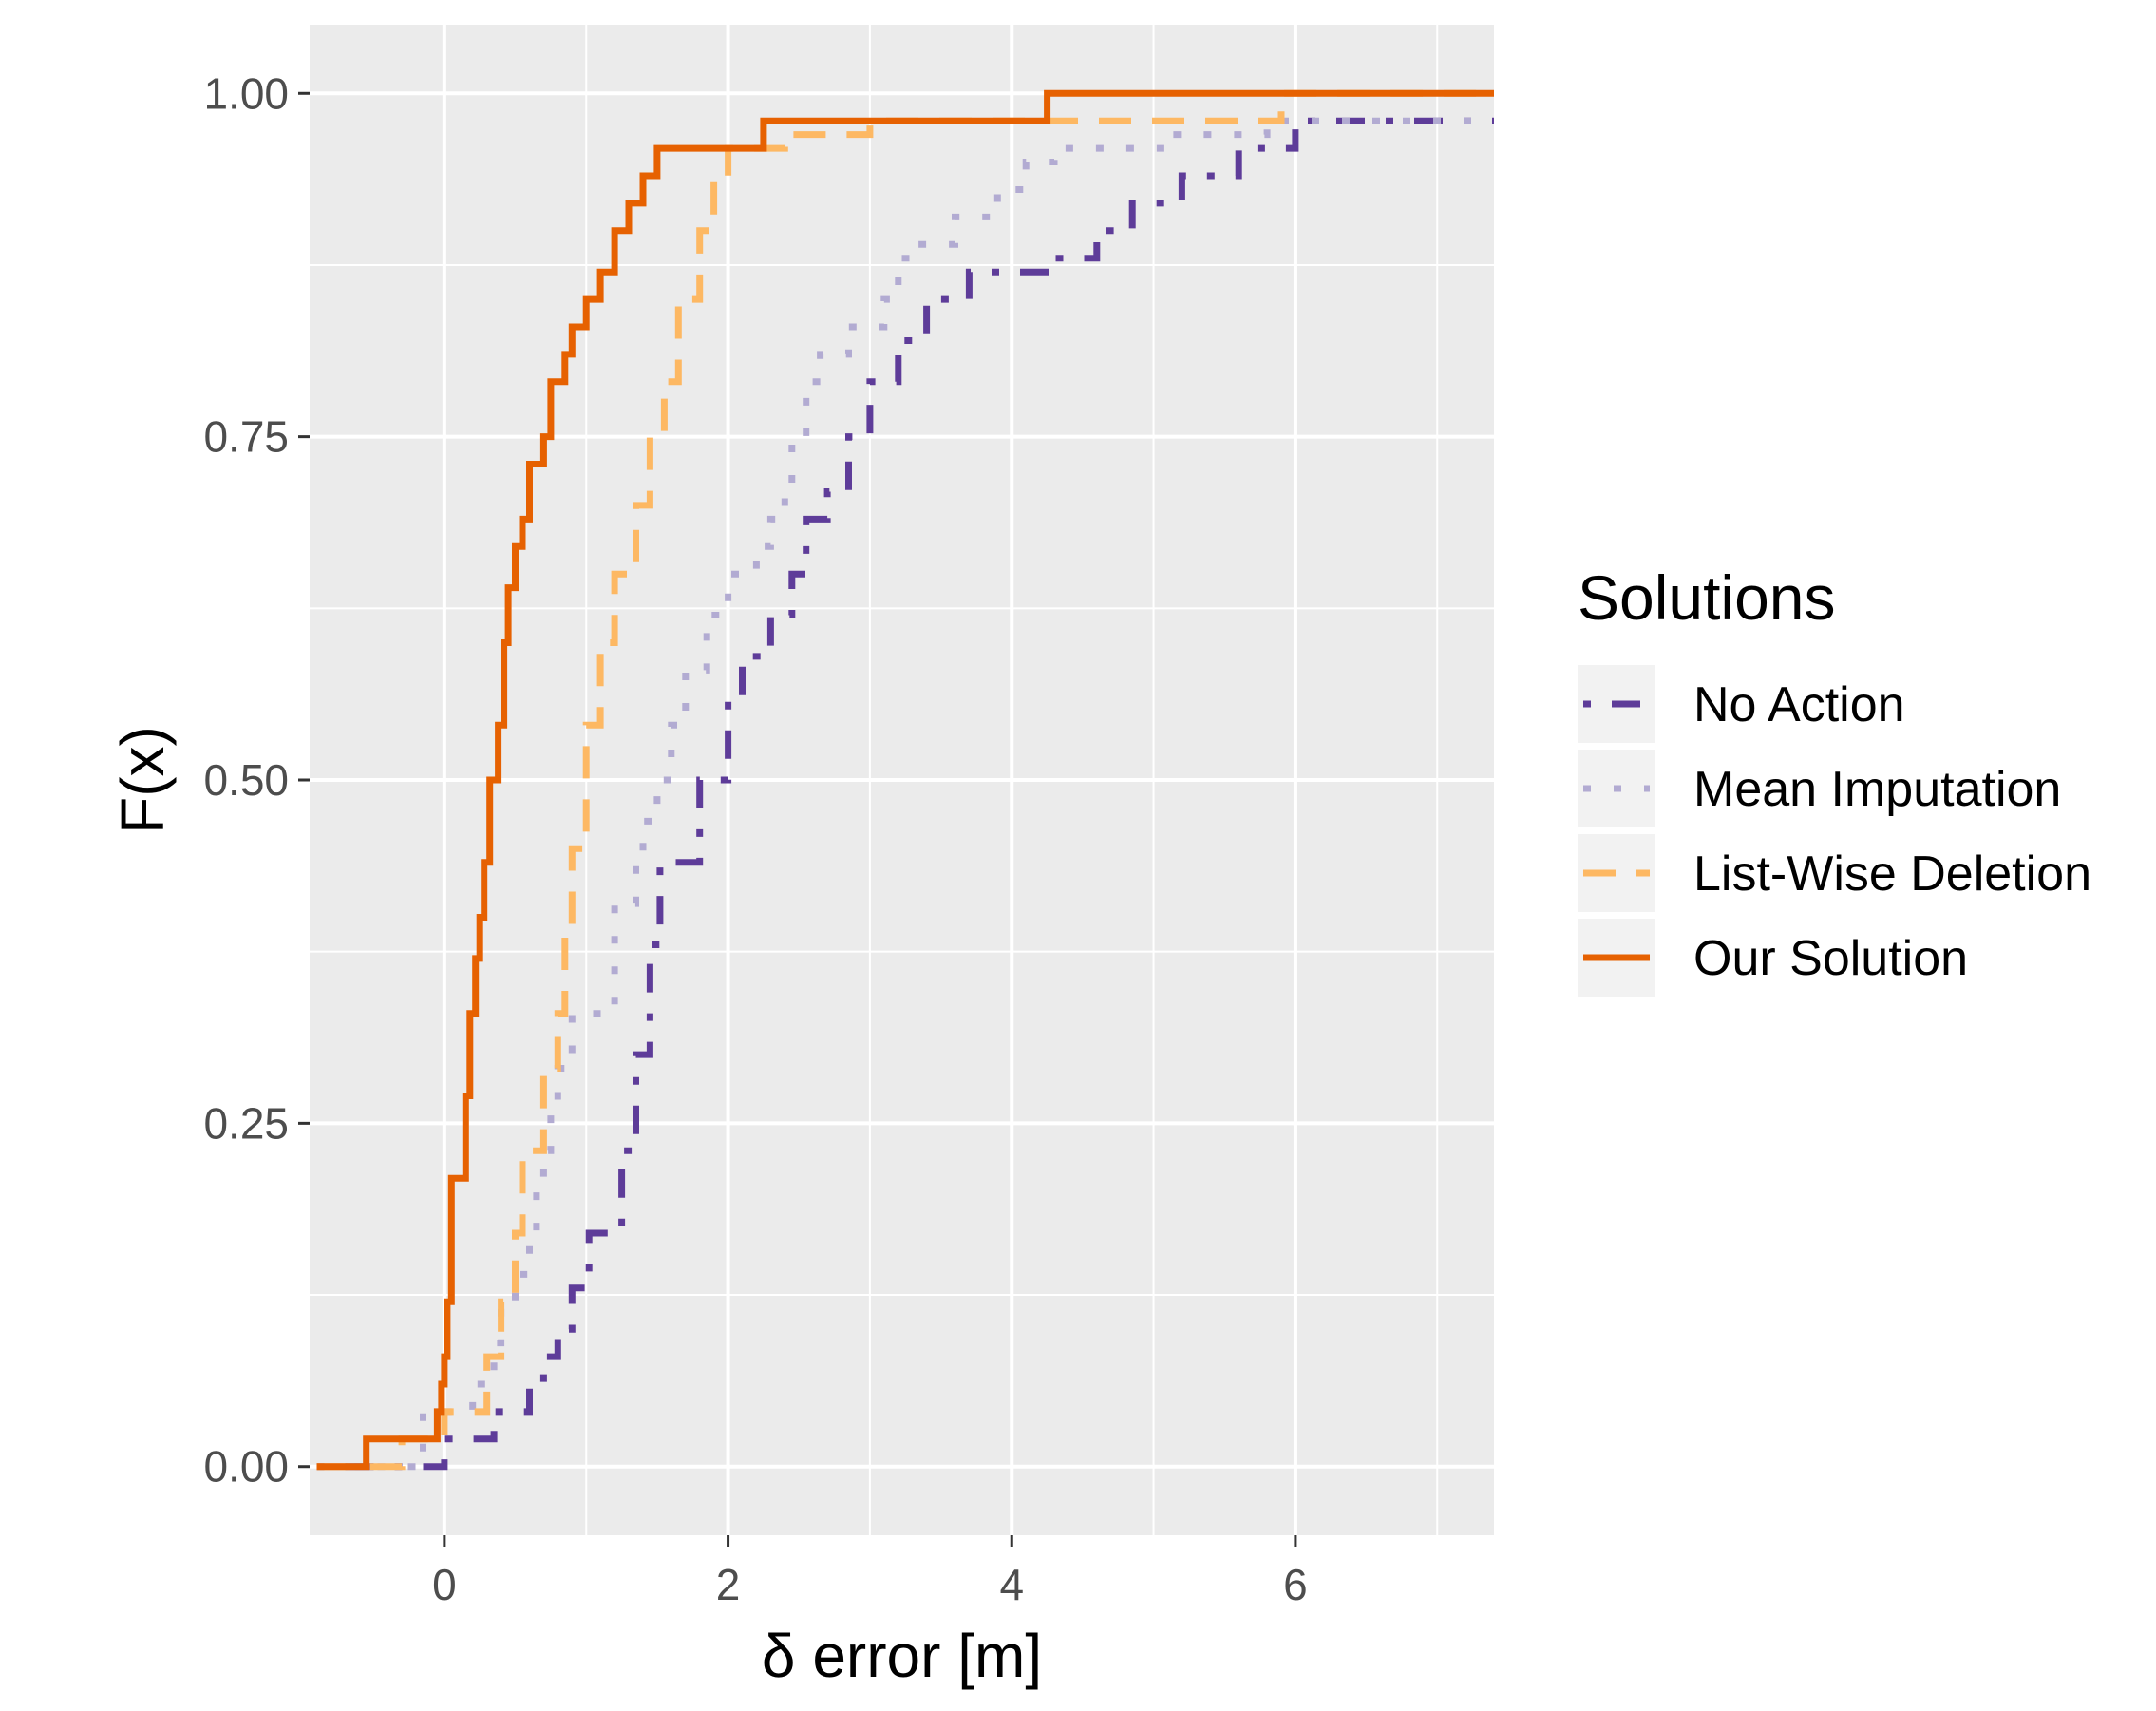  I want to click on x-tick-label: 4, so click(1012, 1584).